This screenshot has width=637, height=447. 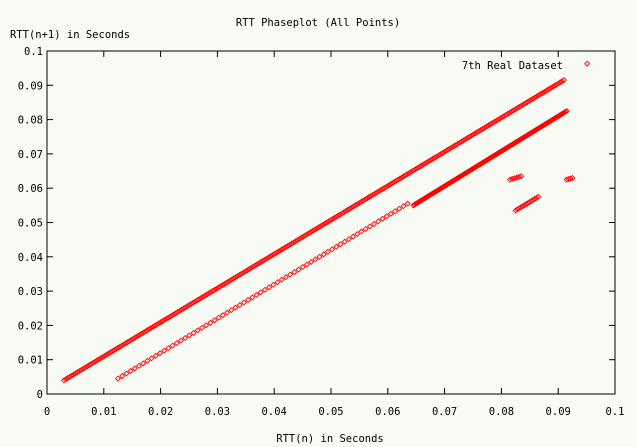 I want to click on y-axis-label: RTT(n+1) in Seconds, so click(x=70, y=35).